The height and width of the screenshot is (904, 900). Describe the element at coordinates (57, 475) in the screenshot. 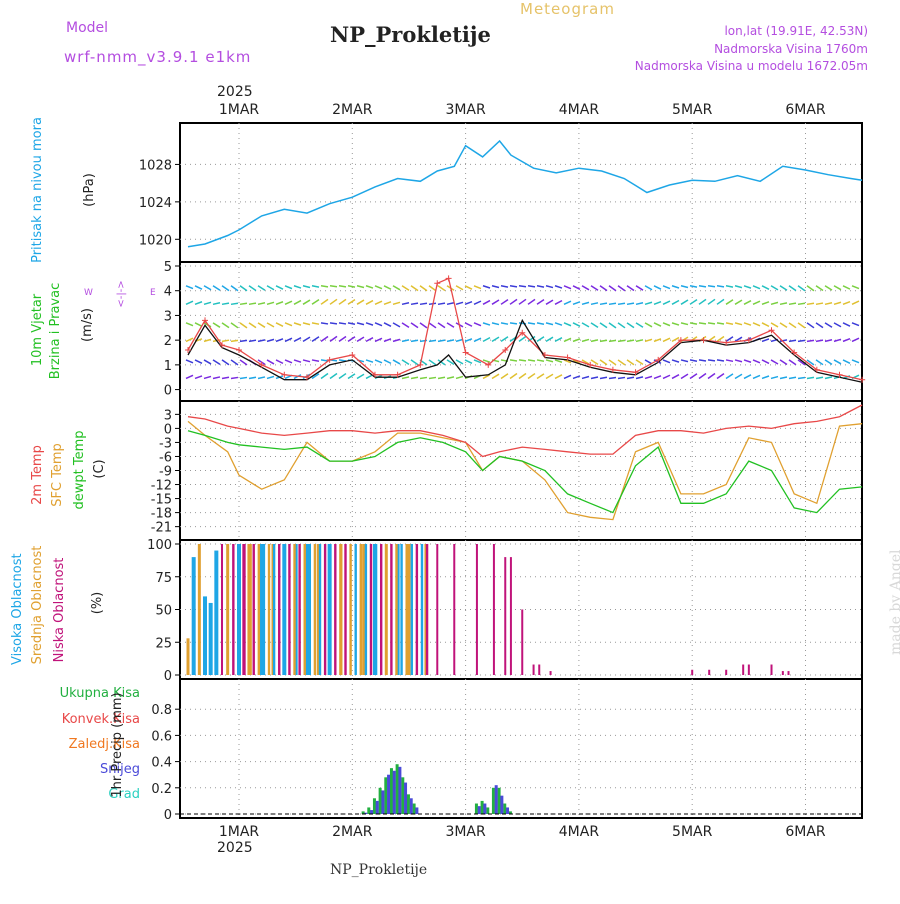

I see `sfc-temp-label: SFC Temp` at that location.